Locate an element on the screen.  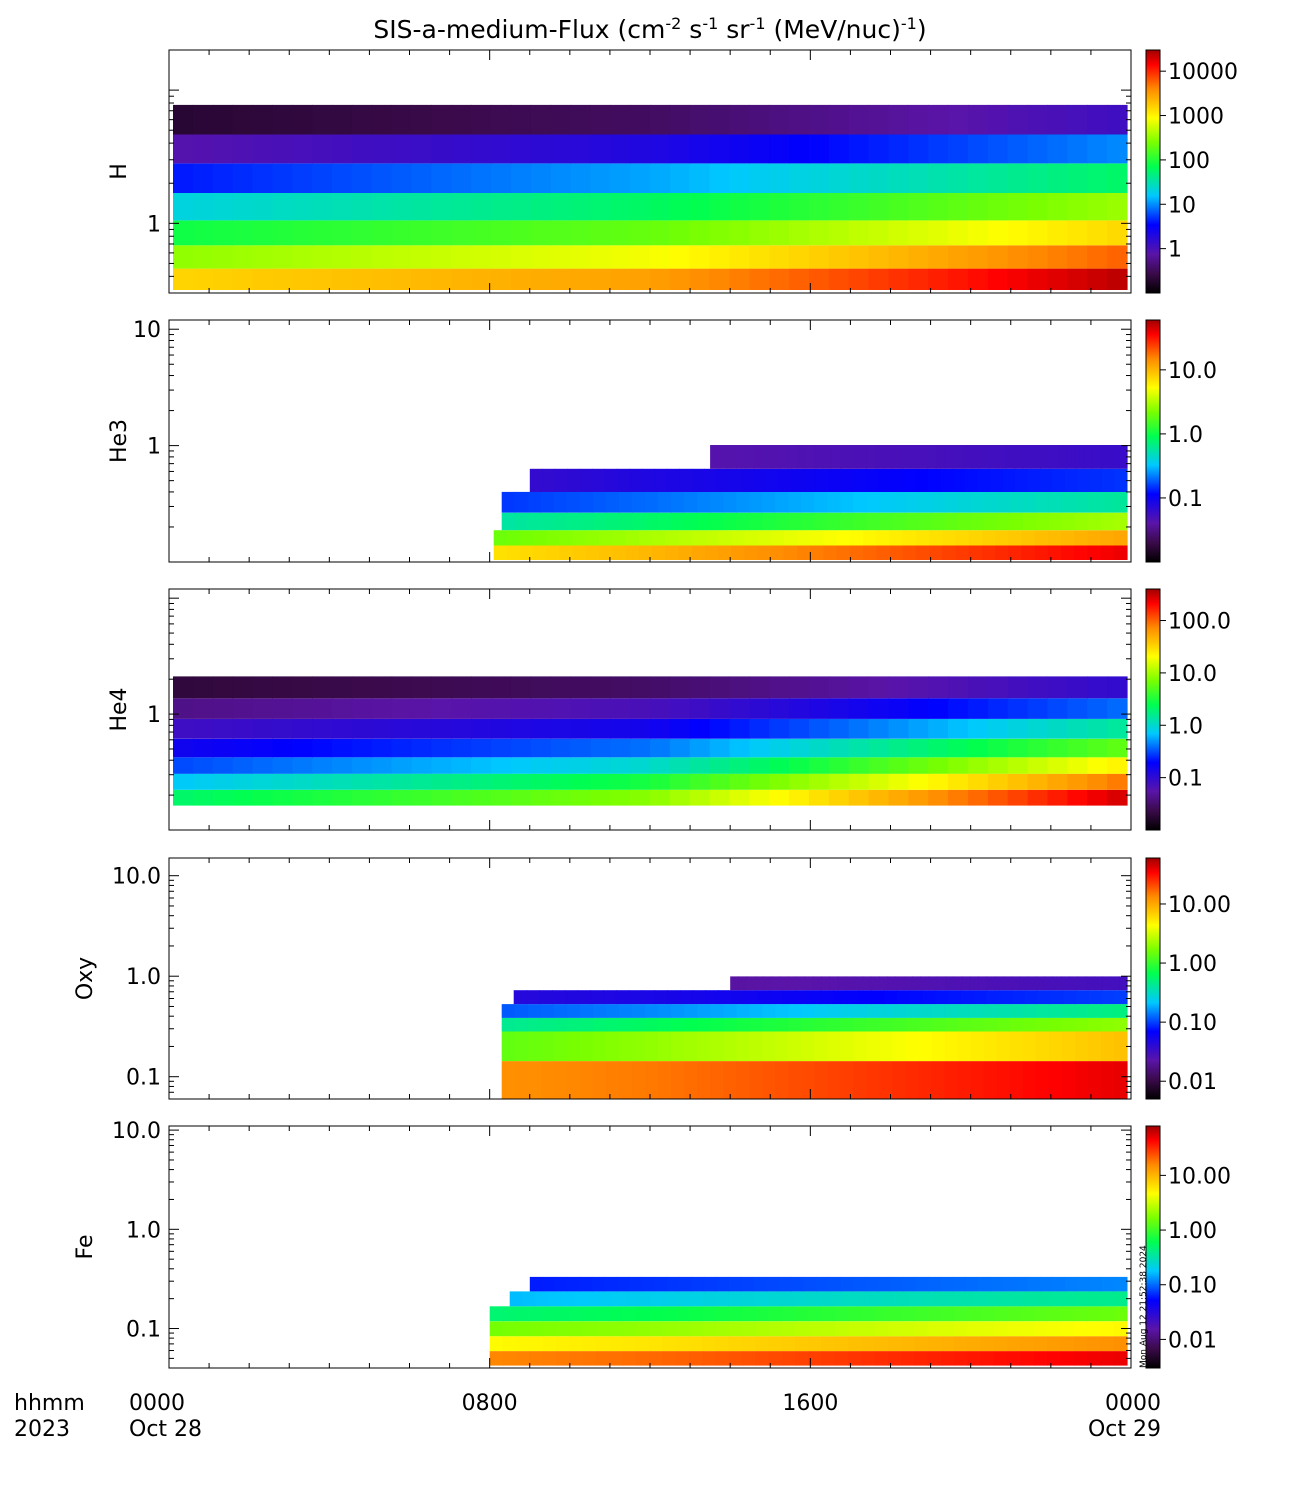
y-tick-label: 1 is located at coordinates (154, 447).